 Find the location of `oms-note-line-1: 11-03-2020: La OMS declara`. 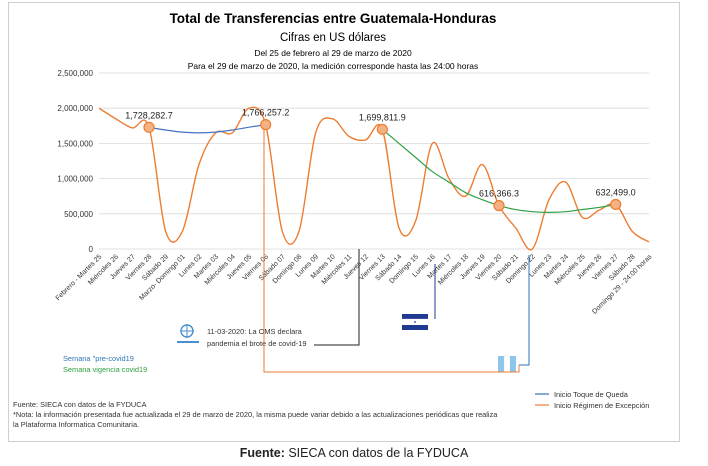

oms-note-line-1: 11-03-2020: La OMS declara is located at coordinates (255, 331).